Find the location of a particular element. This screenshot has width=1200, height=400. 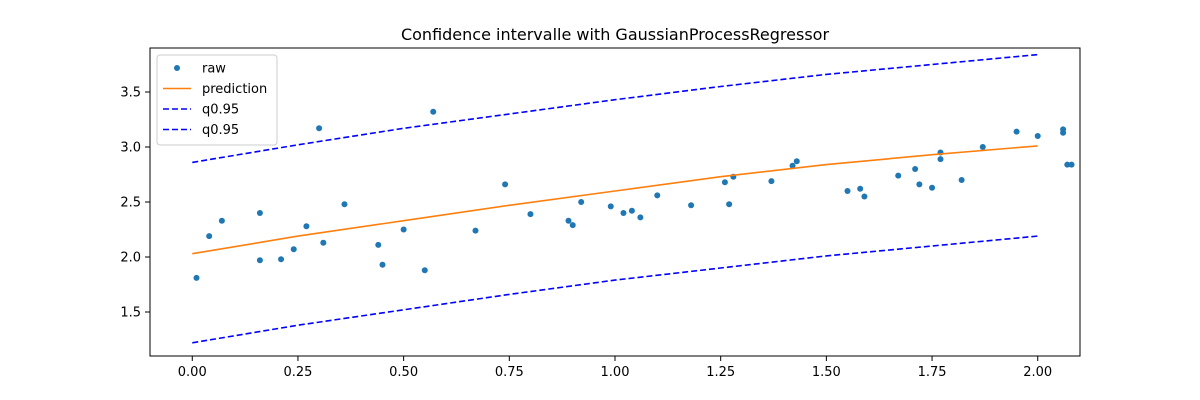

x-tick-label: 1.25 is located at coordinates (720, 372).